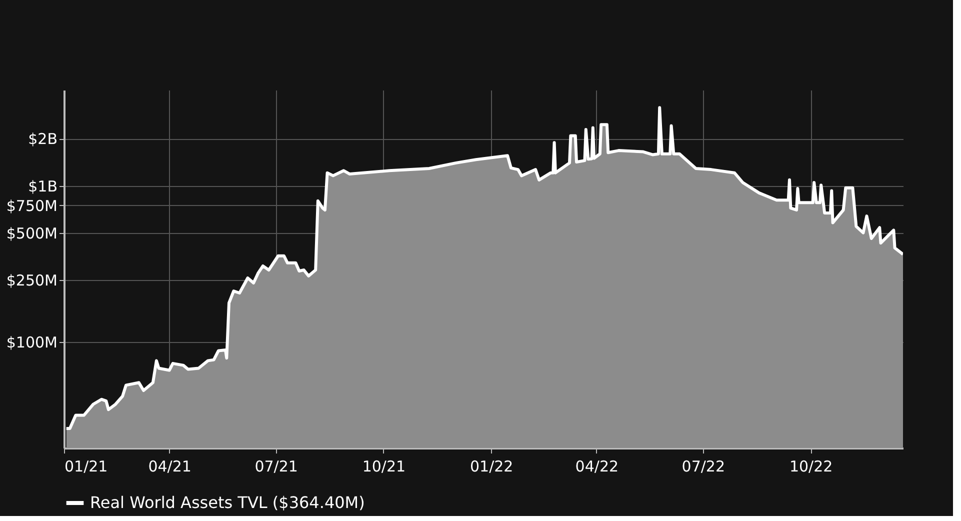 The width and height of the screenshot is (961, 521). I want to click on x-tick-label: 01/22, so click(492, 467).